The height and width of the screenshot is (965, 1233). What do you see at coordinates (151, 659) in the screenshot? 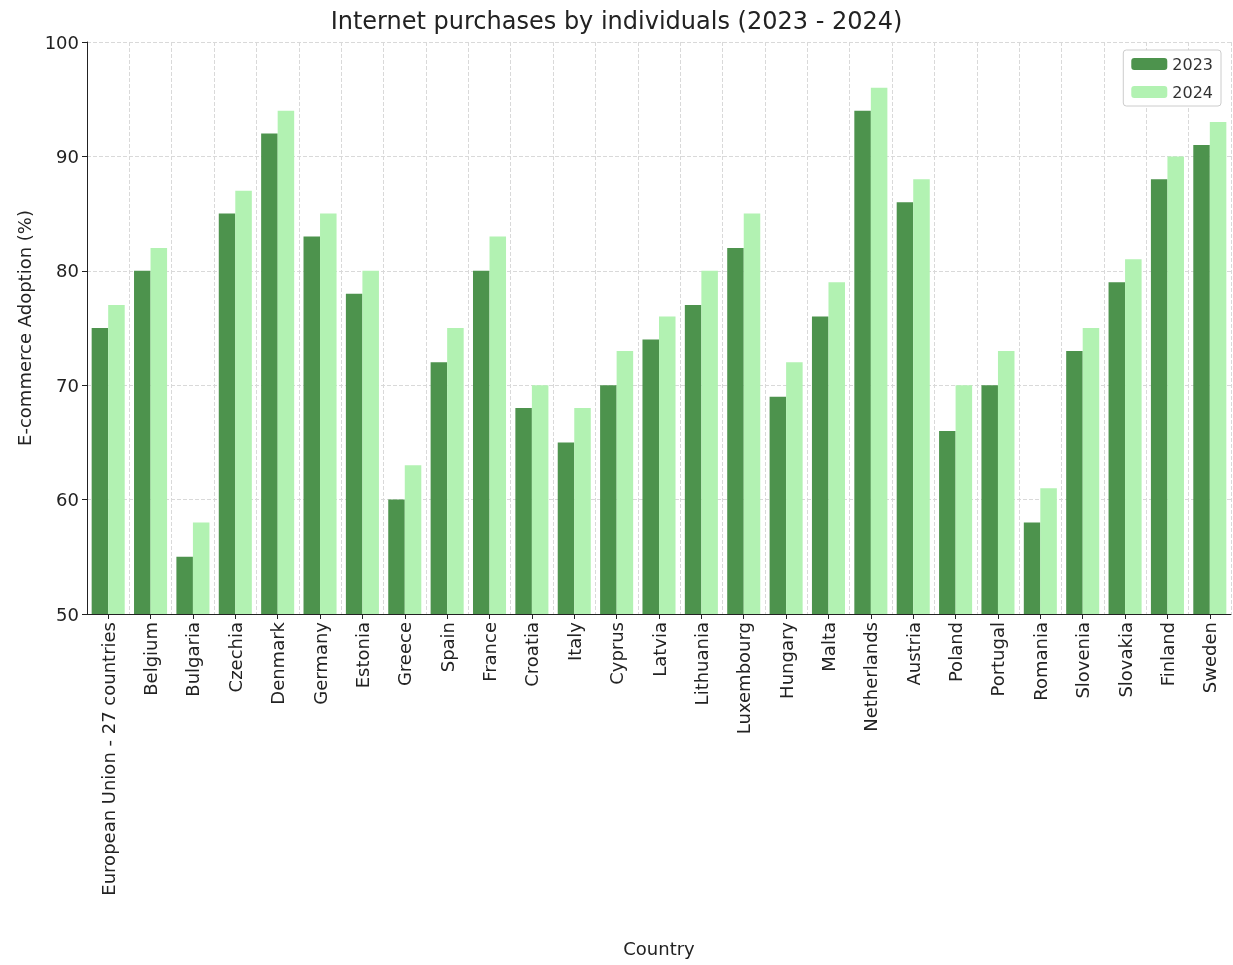
I see `x-tick-label: Belgium` at bounding box center [151, 659].